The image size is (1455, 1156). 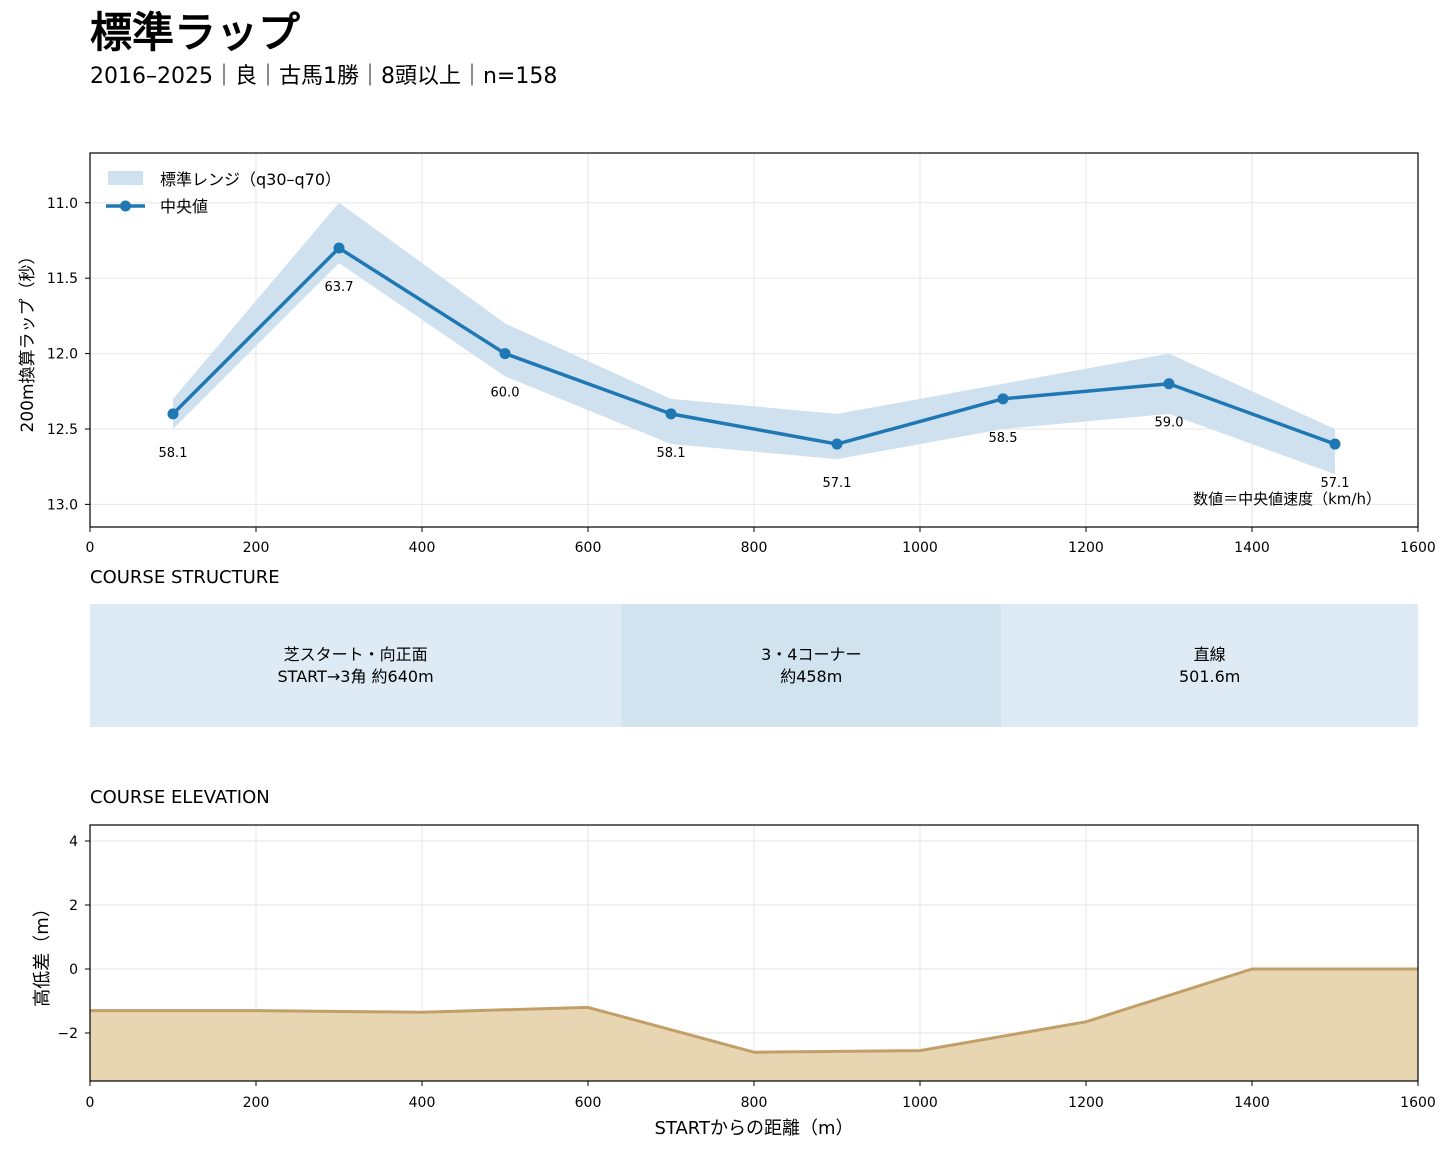 What do you see at coordinates (753, 346) in the screenshot?
I see `median-line` at bounding box center [753, 346].